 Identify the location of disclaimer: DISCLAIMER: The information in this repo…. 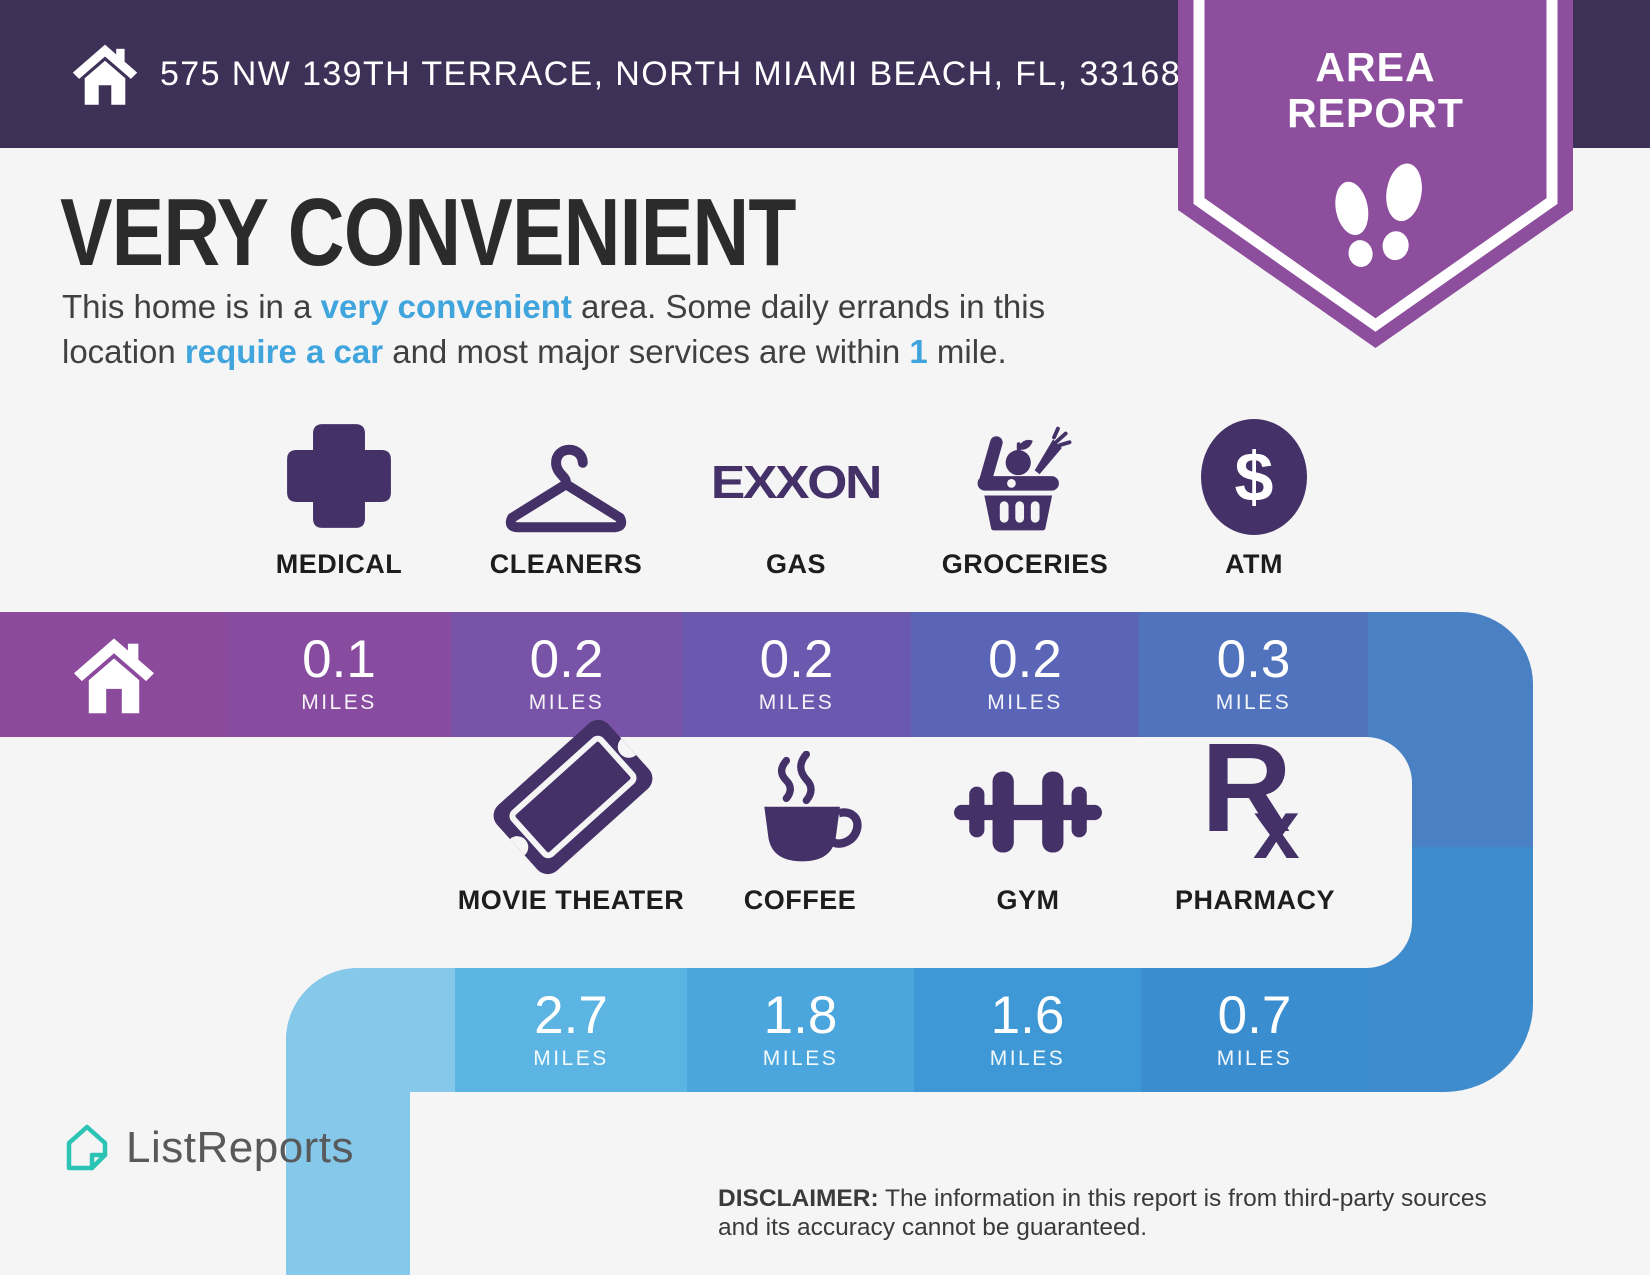
(1124, 1213).